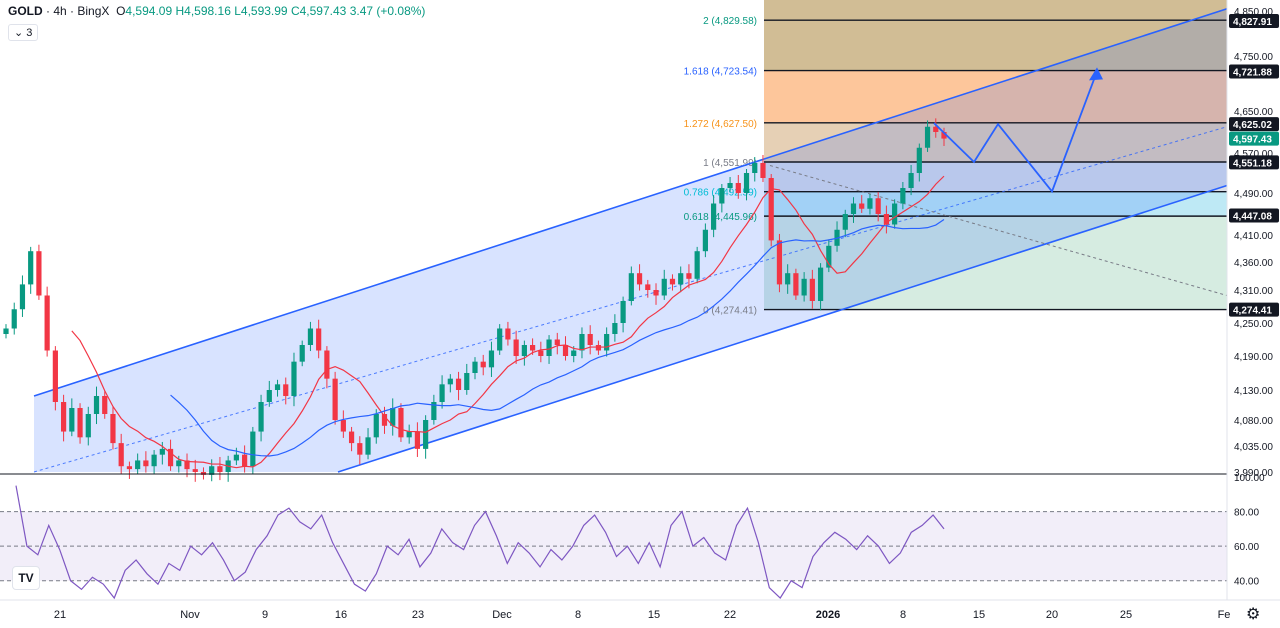 The image size is (1280, 628). What do you see at coordinates (1252, 217) in the screenshot?
I see `price-label-text: 4,447.08` at bounding box center [1252, 217].